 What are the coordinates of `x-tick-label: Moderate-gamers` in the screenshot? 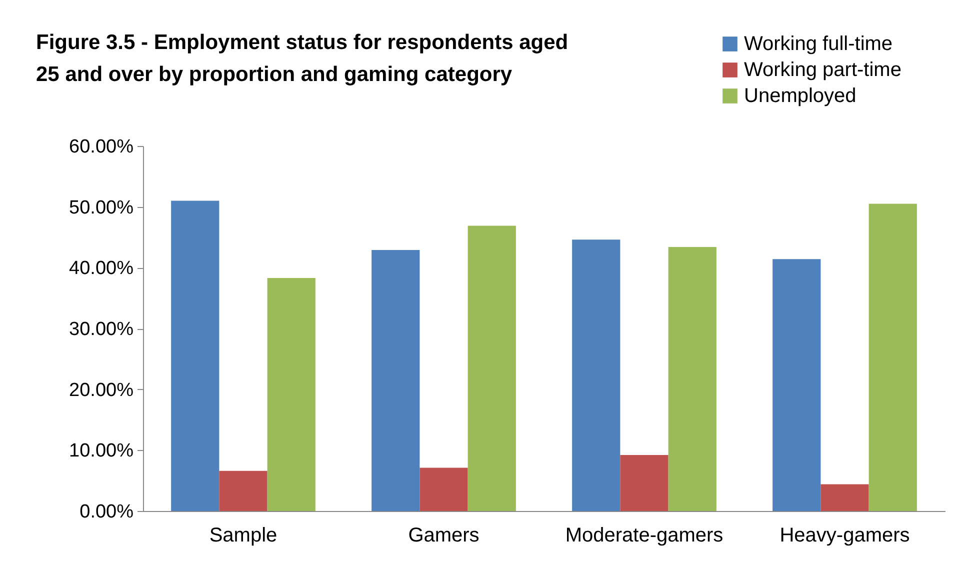 It's located at (644, 535).